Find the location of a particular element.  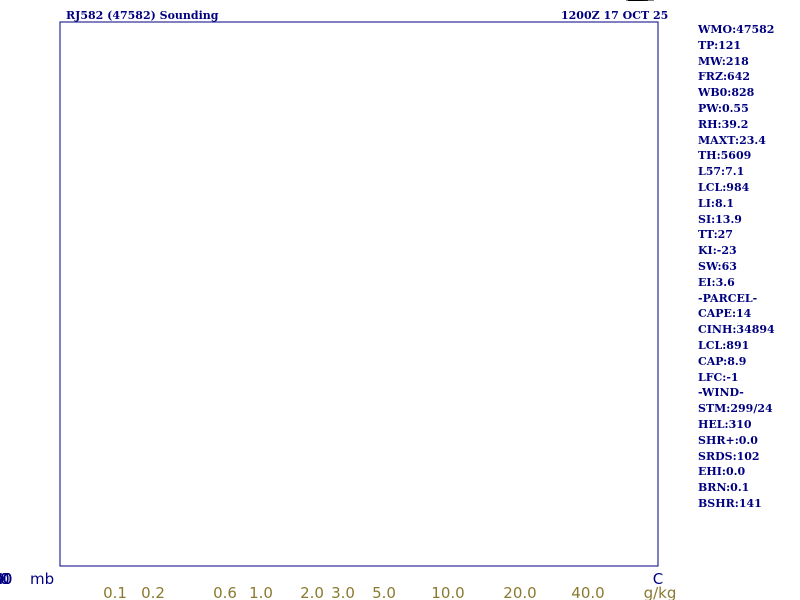

index-value: HEL:310 is located at coordinates (725, 424).